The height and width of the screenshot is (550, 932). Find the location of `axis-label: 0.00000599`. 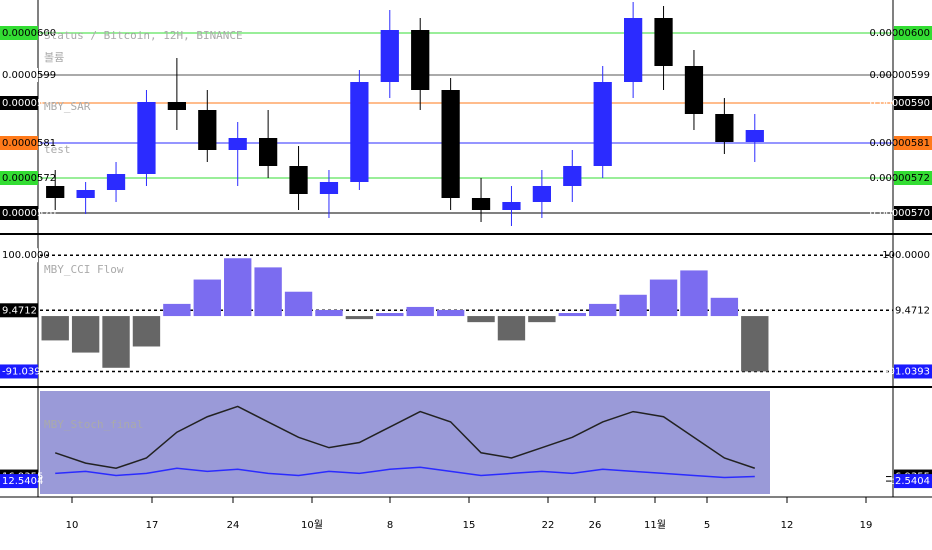

axis-label: 0.00000599 is located at coordinates (900, 75).